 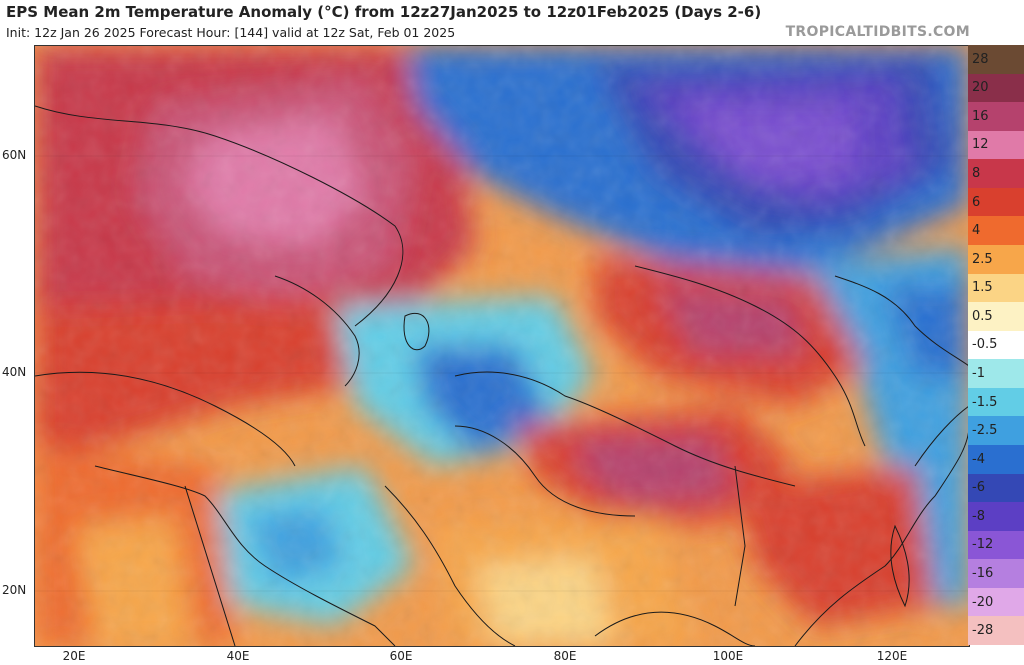 What do you see at coordinates (877, 32) in the screenshot?
I see `site-credit: TROPICALTIDBITS.COM` at bounding box center [877, 32].